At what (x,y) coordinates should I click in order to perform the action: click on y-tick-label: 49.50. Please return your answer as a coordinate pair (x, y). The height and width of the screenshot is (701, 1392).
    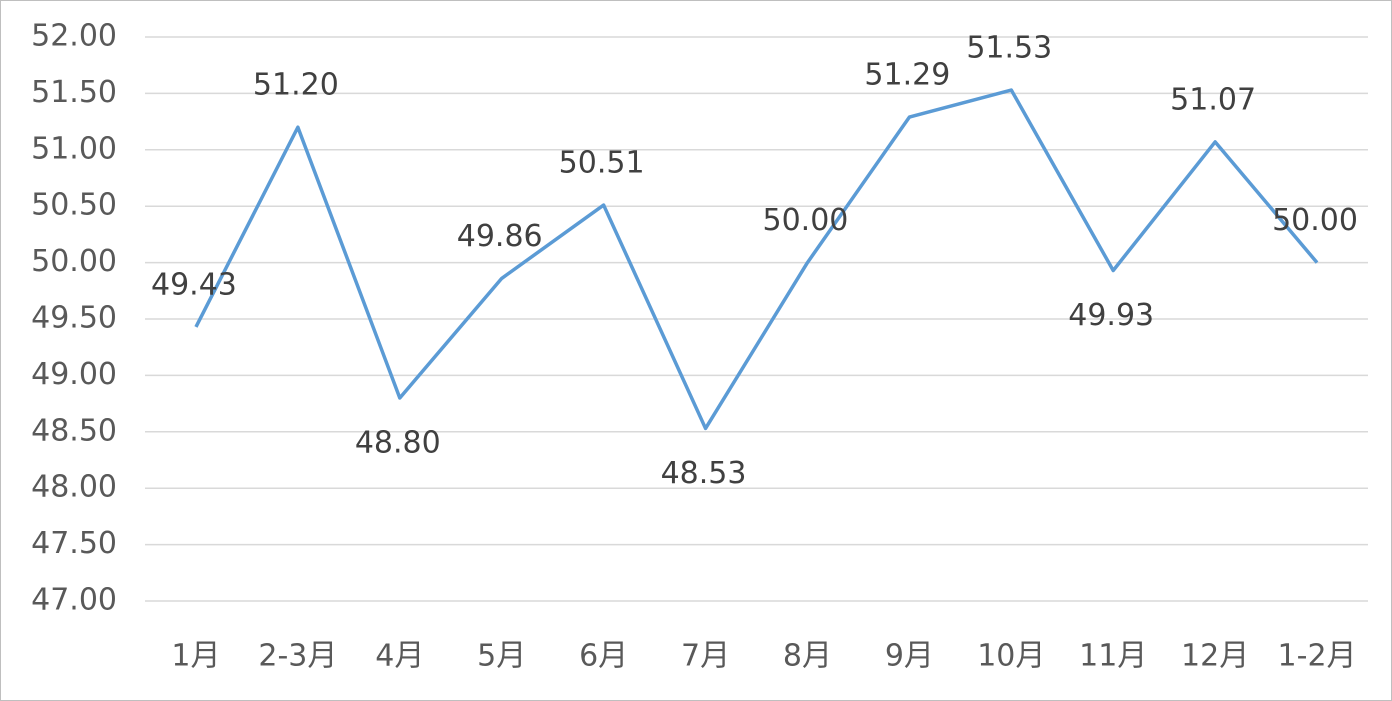
    Looking at the image, I should click on (74, 318).